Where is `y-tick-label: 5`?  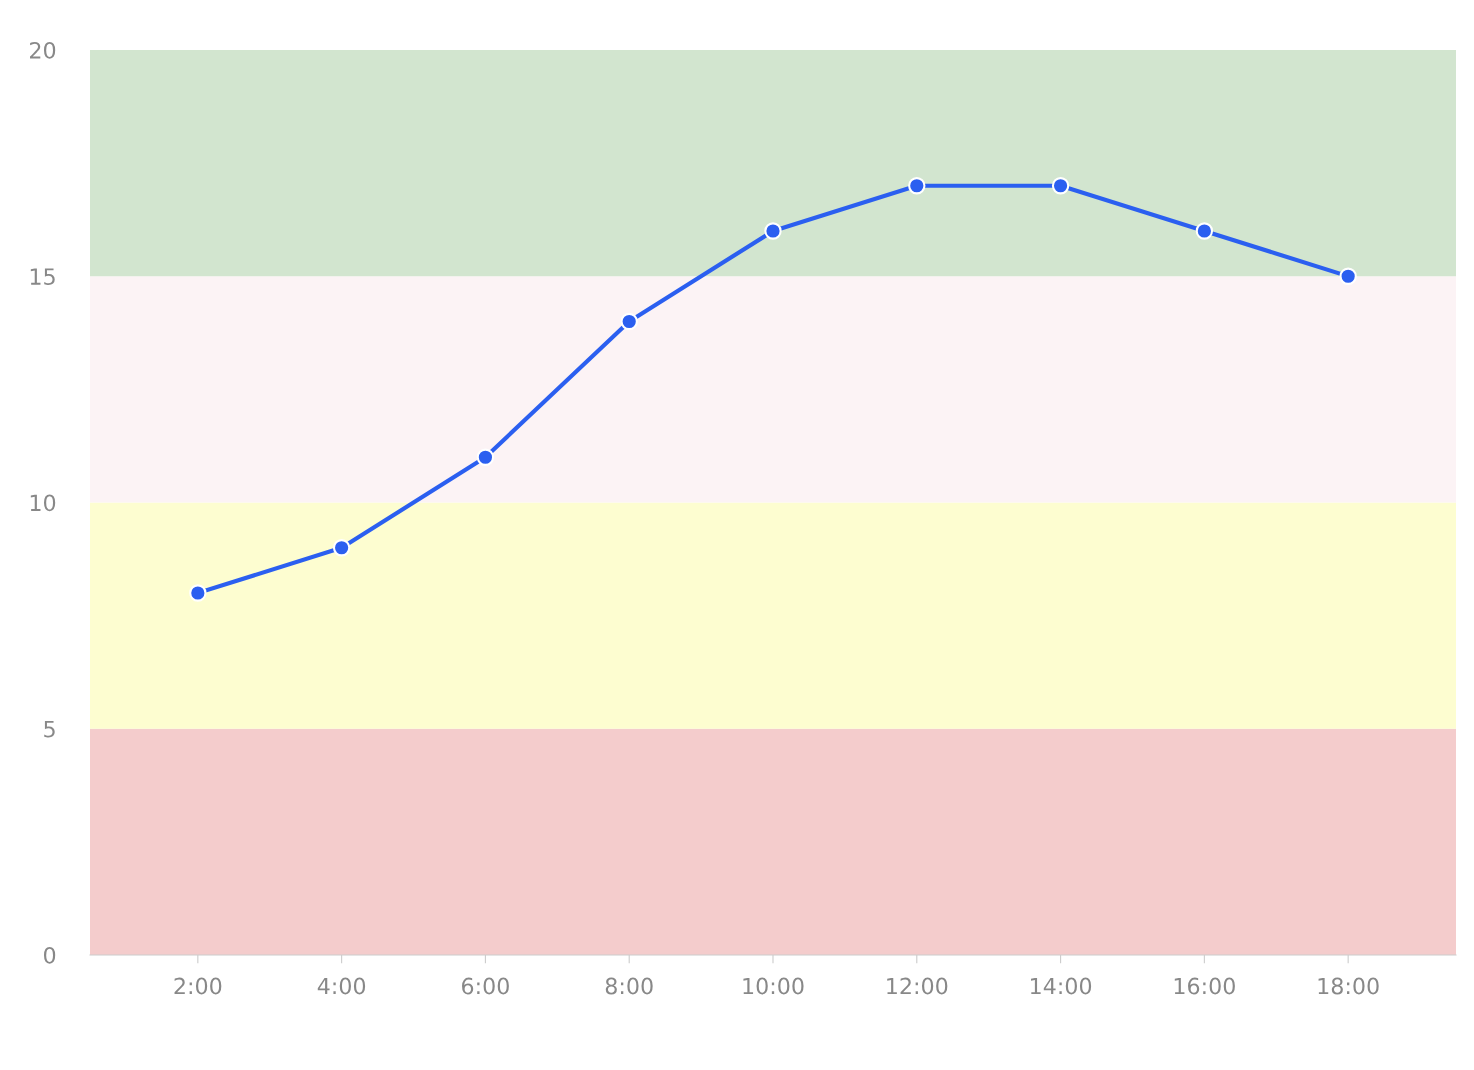
y-tick-label: 5 is located at coordinates (49, 729).